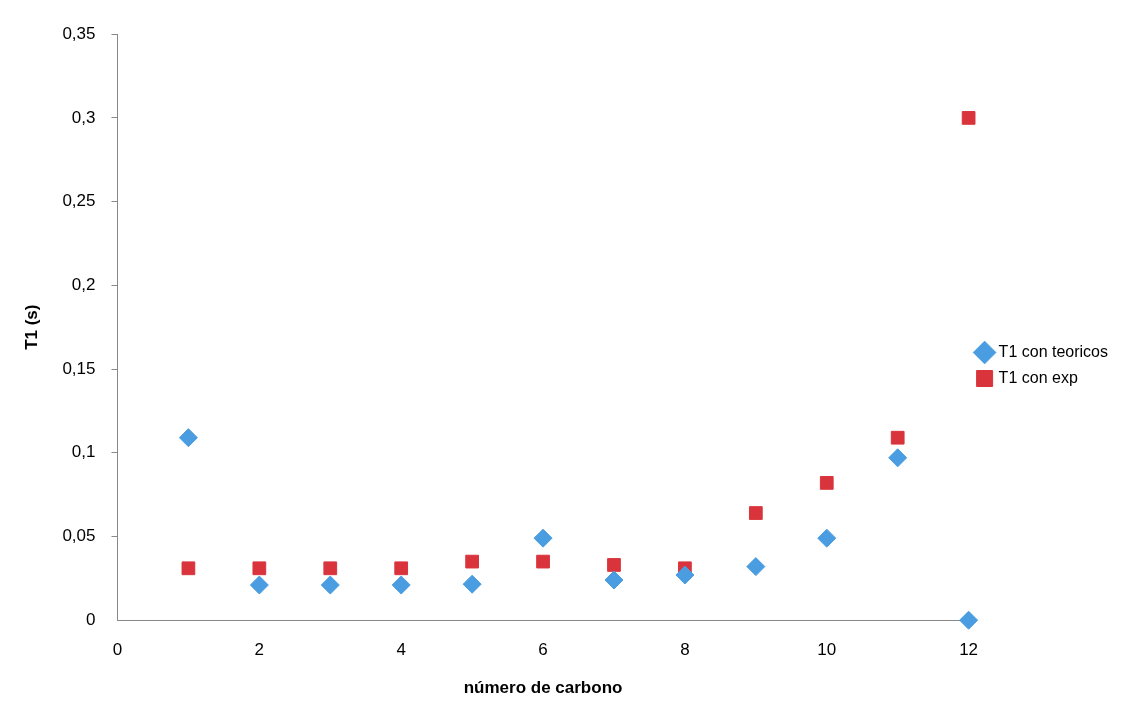 The width and height of the screenshot is (1146, 721). Describe the element at coordinates (31, 327) in the screenshot. I see `y-axis-title: T1 (s)` at that location.